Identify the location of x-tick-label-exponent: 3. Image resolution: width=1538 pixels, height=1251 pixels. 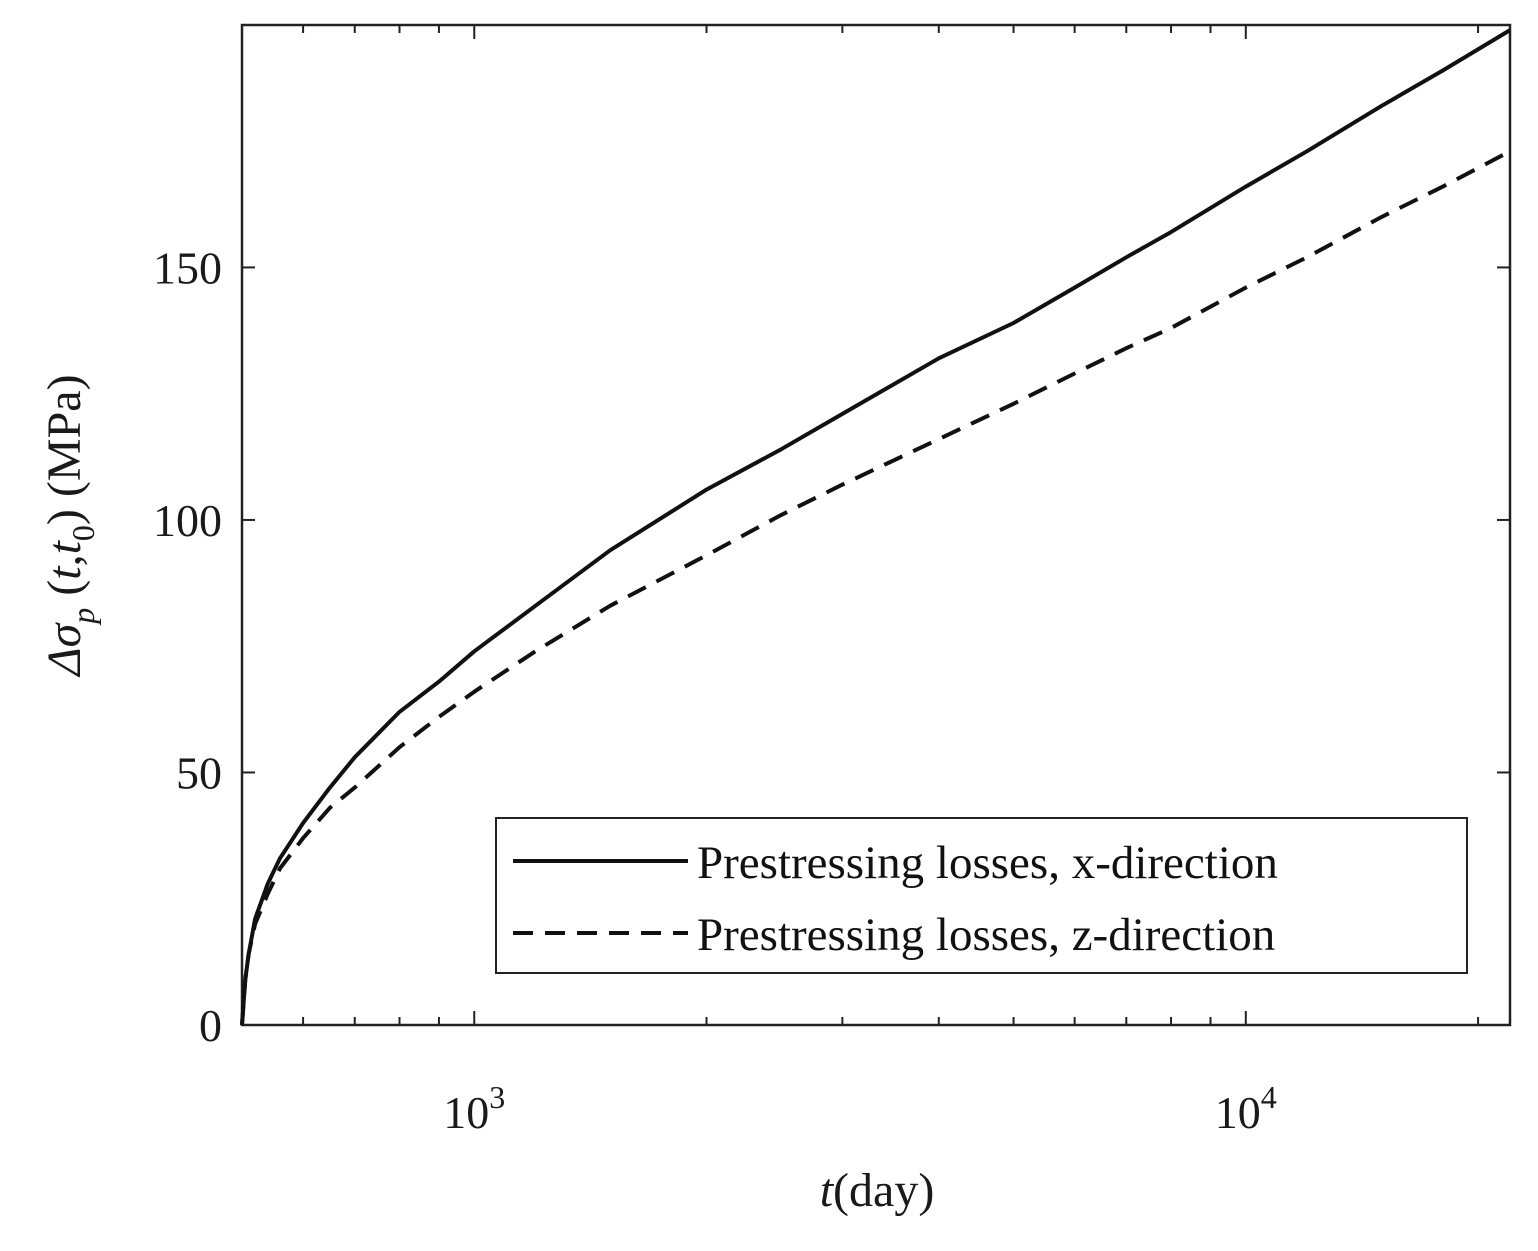
(497, 1097).